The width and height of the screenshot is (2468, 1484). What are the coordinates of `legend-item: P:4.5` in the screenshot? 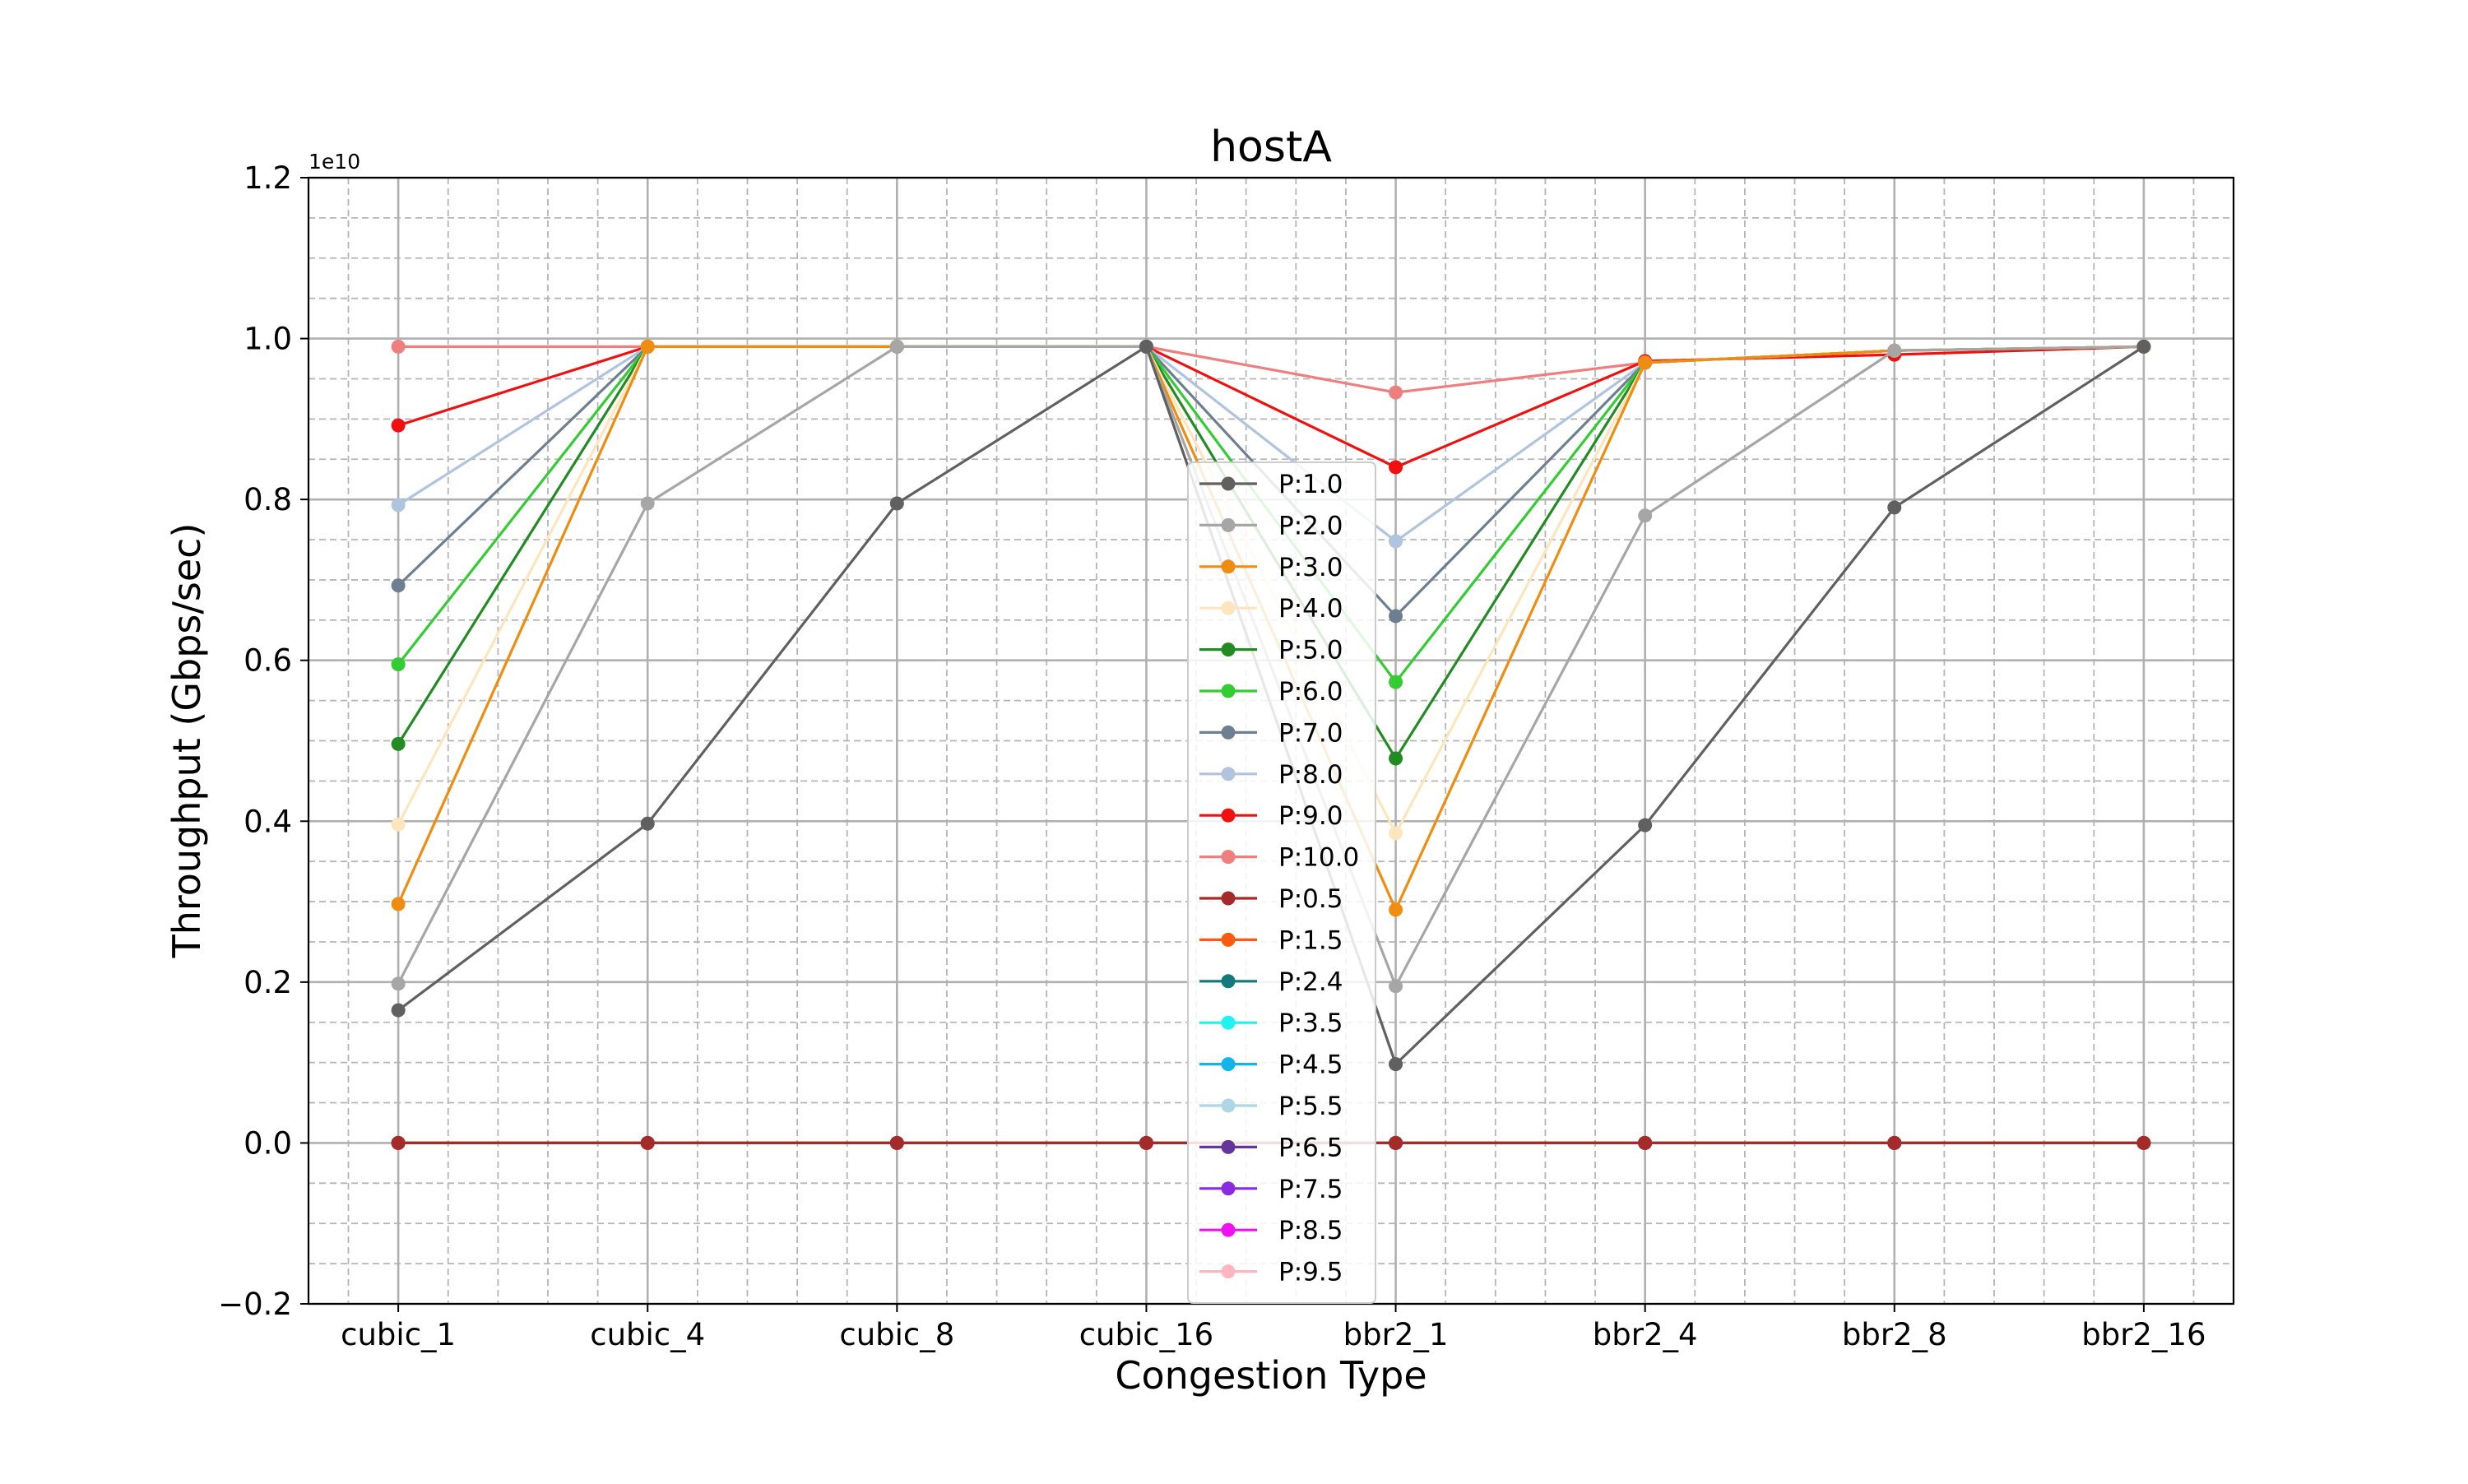 It's located at (1271, 1065).